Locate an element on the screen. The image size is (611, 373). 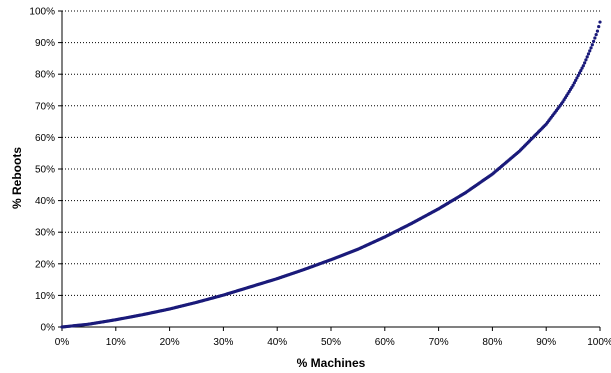
x-tick-label: 10% is located at coordinates (116, 342).